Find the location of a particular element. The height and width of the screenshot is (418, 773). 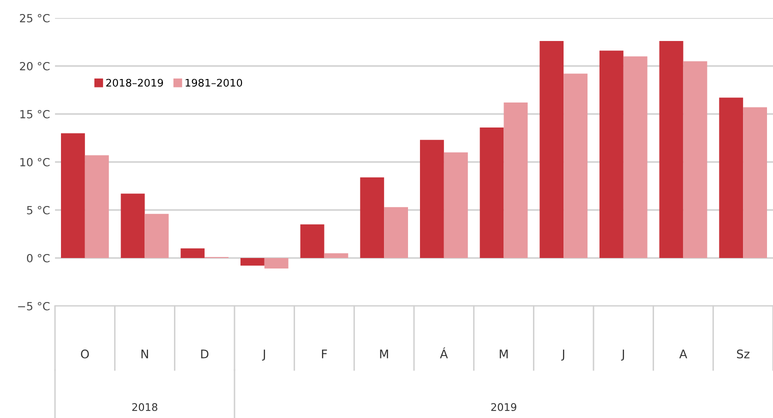

legend-label: 2018–2019 is located at coordinates (134, 82).